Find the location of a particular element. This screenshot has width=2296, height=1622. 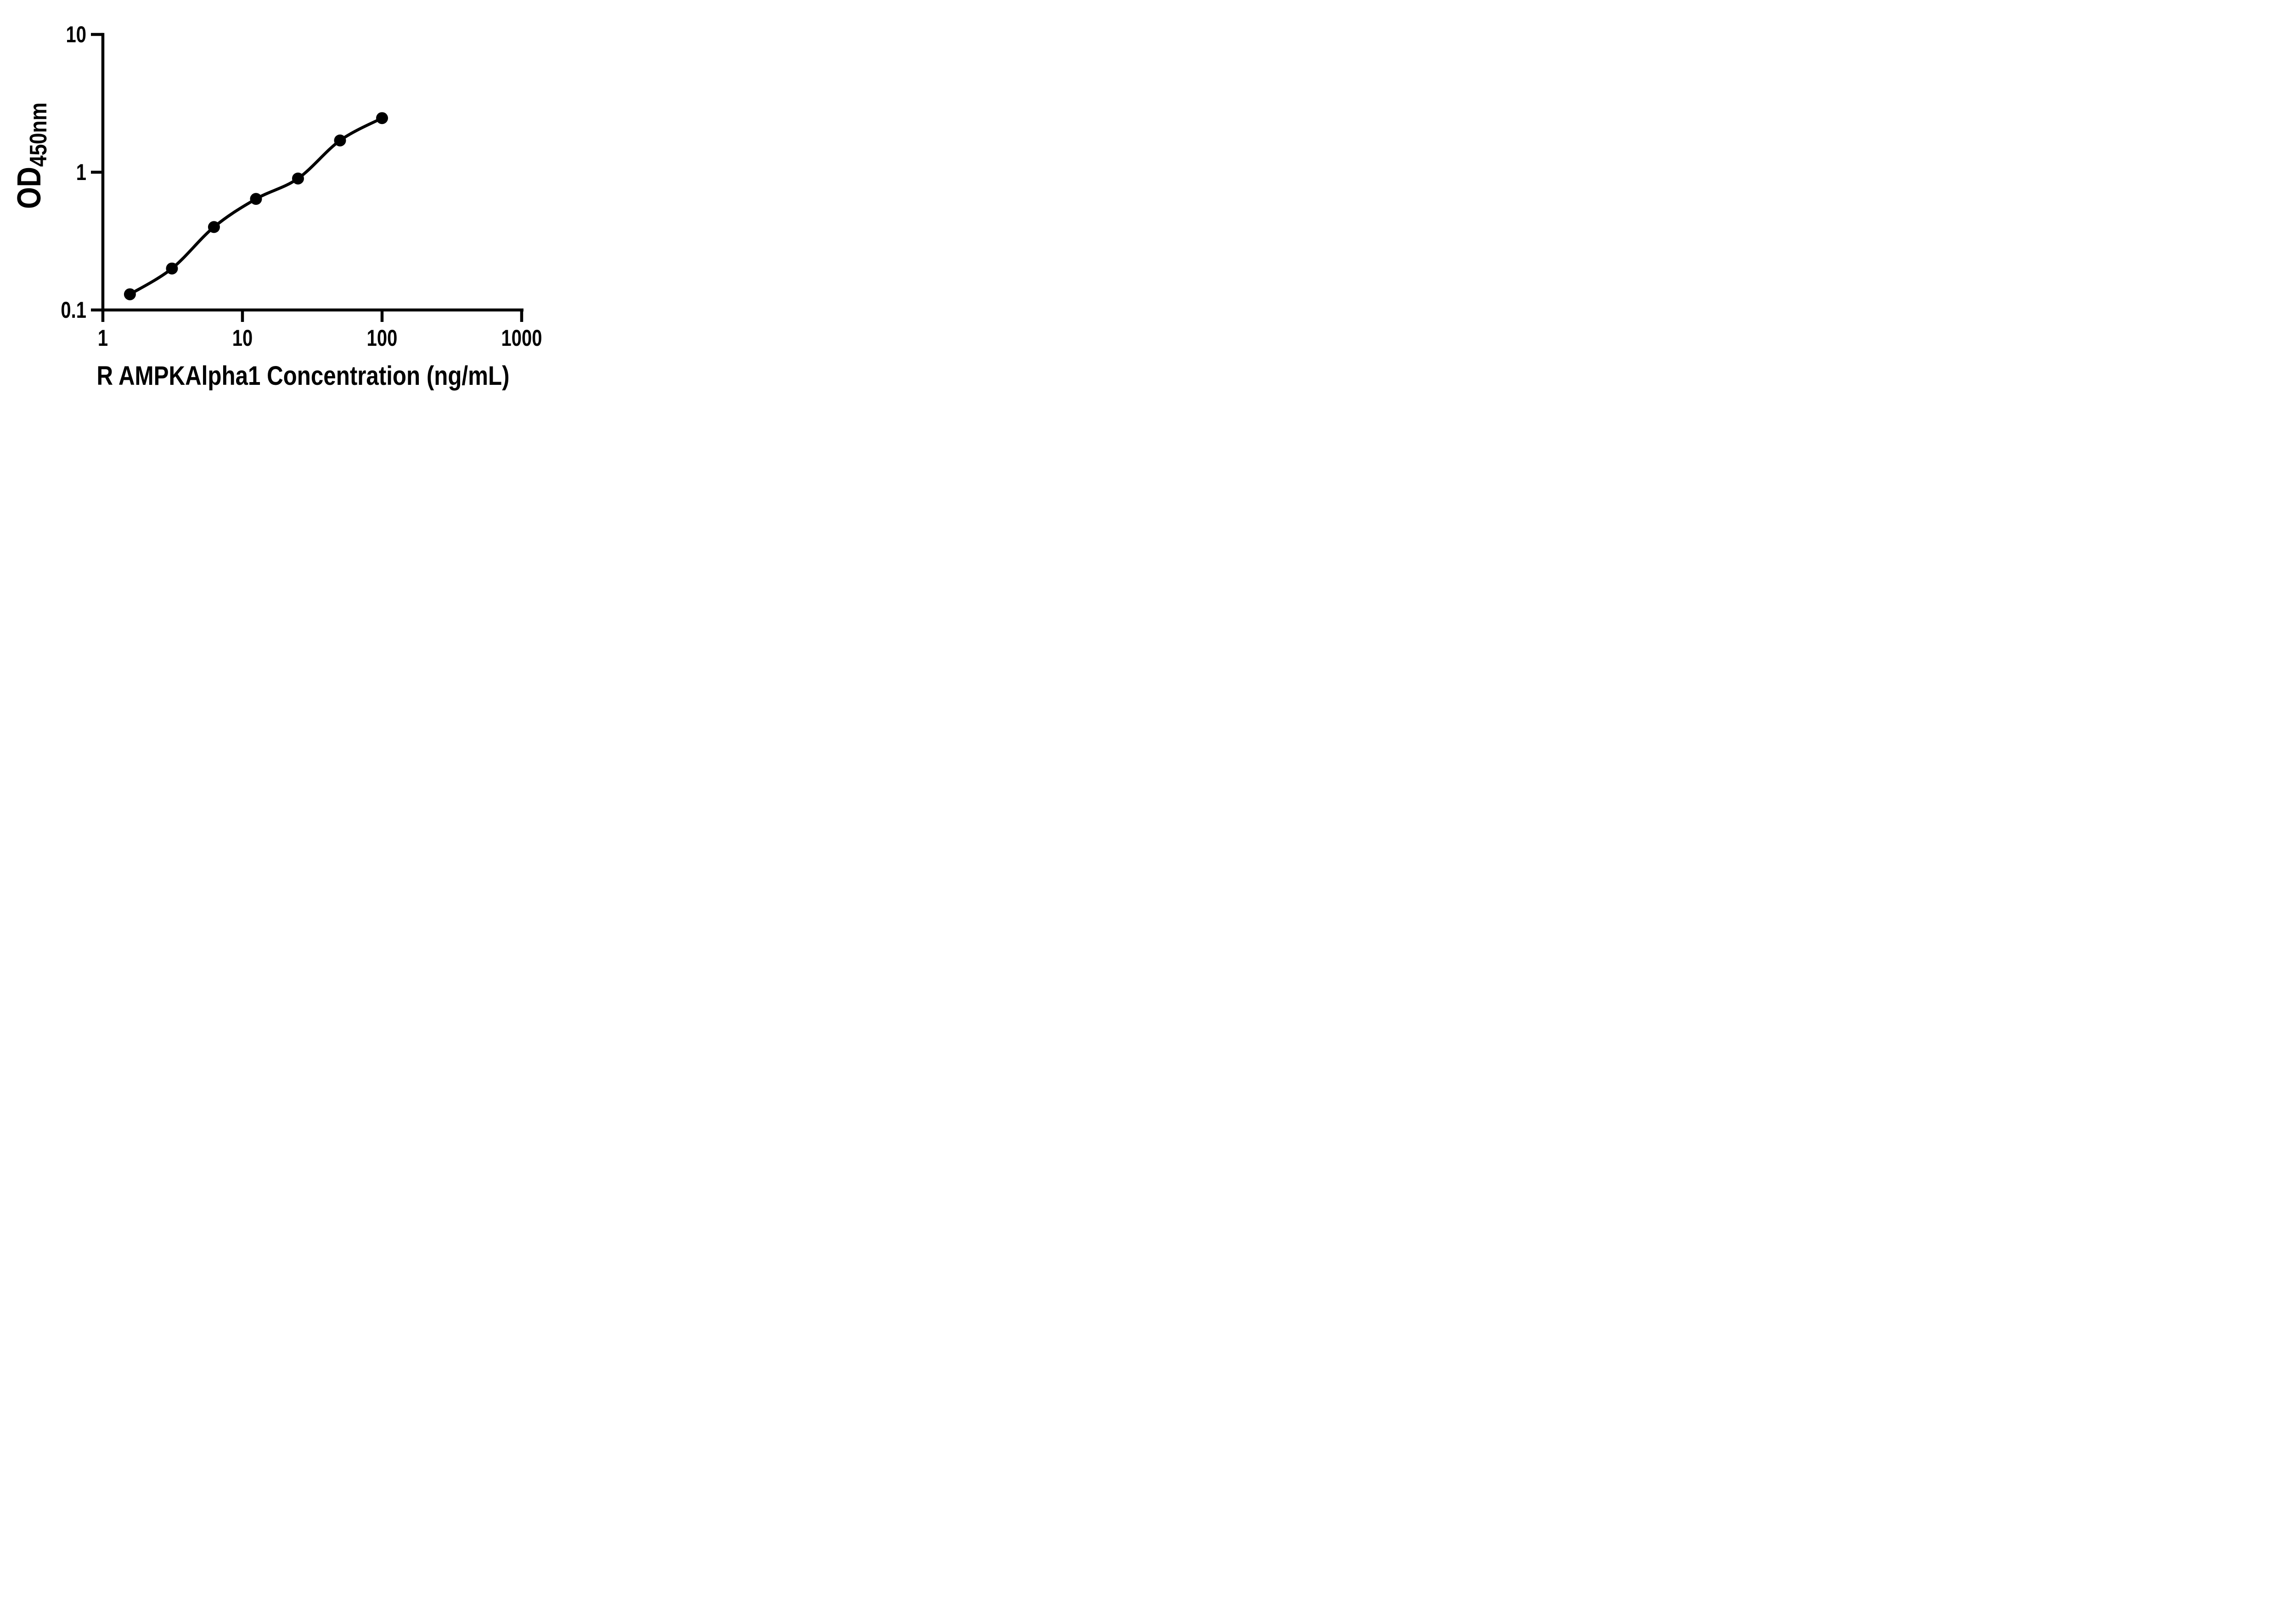

x-axis-title: R AMPKAlpha1 Concentration (ng/mL) is located at coordinates (302, 376).